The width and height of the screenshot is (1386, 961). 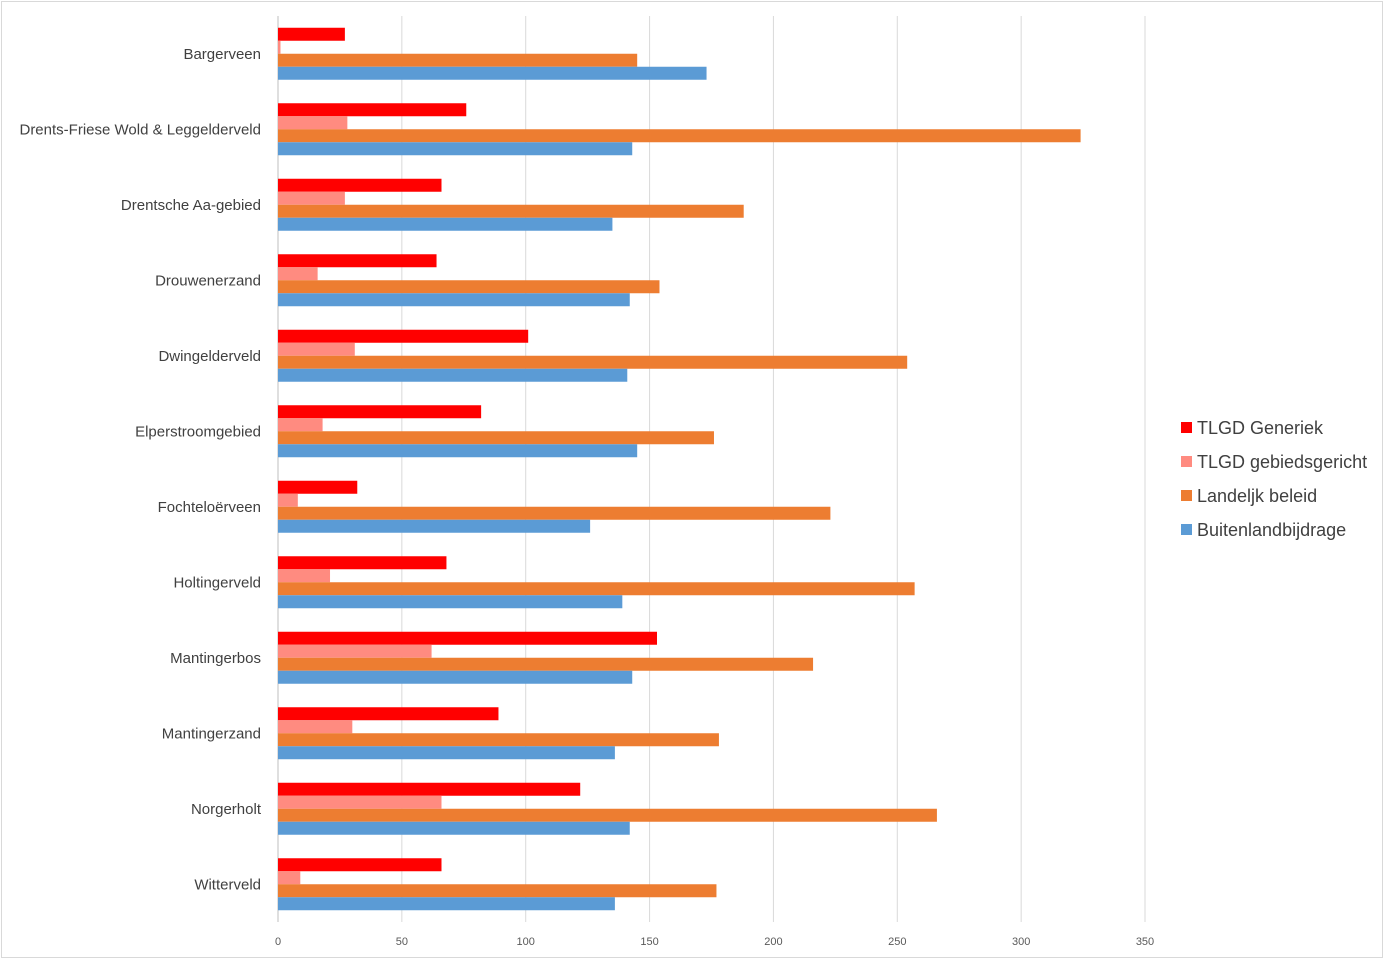 What do you see at coordinates (215, 658) in the screenshot?
I see `category-label: Mantingerbos` at bounding box center [215, 658].